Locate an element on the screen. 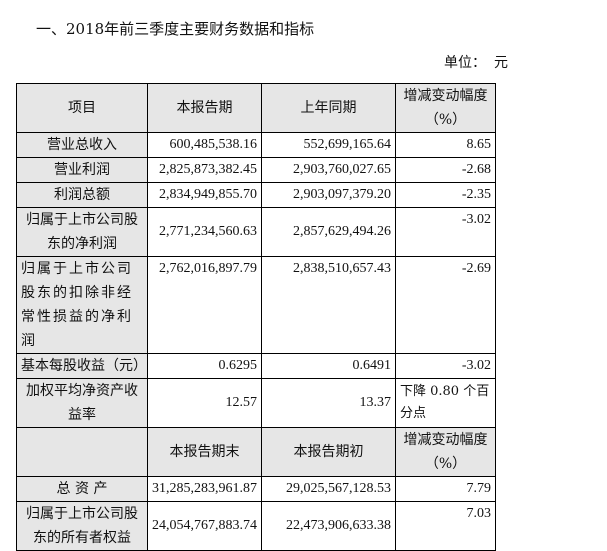  current-value: 24,054,767,883.74 is located at coordinates (204, 526).